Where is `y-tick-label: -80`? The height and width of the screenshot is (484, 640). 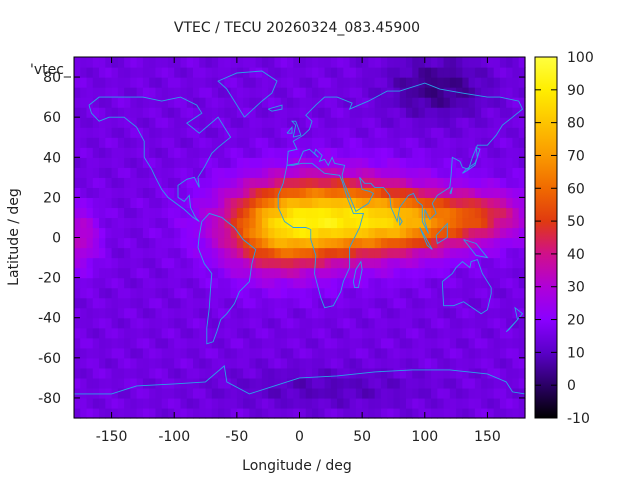
y-tick-label: -80 is located at coordinates (49, 399).